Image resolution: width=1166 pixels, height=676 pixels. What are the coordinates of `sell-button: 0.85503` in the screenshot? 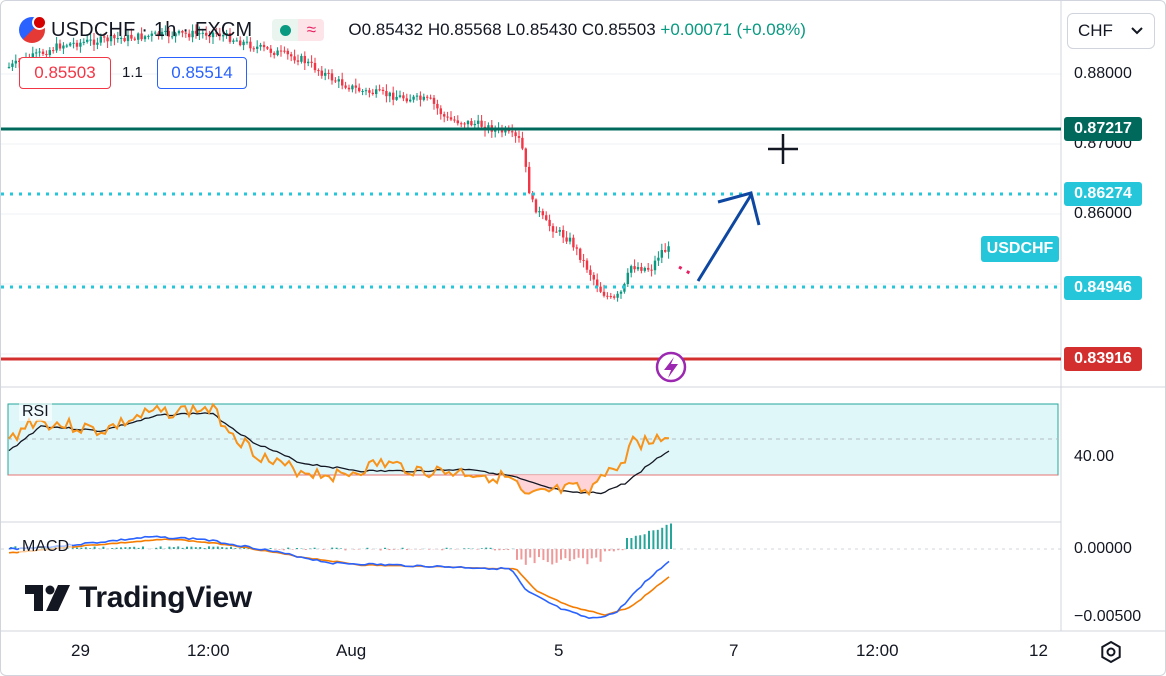 It's located at (65, 73).